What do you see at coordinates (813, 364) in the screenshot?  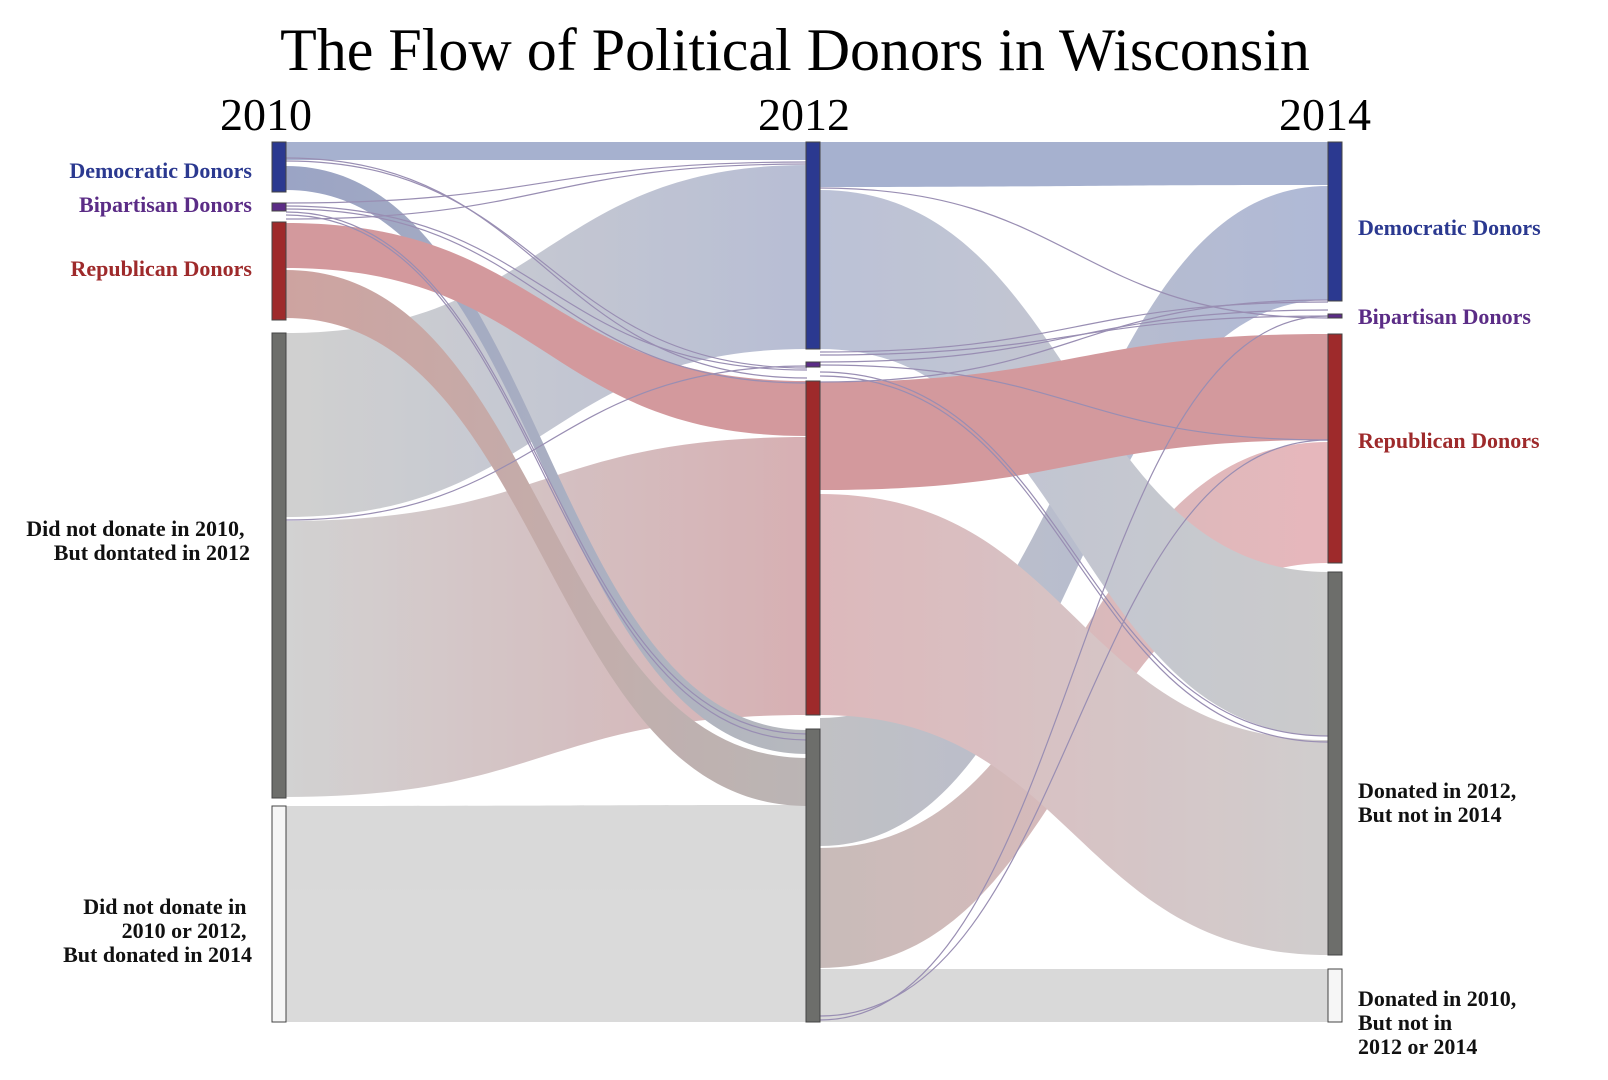 I see `node-2012-bipartisan` at bounding box center [813, 364].